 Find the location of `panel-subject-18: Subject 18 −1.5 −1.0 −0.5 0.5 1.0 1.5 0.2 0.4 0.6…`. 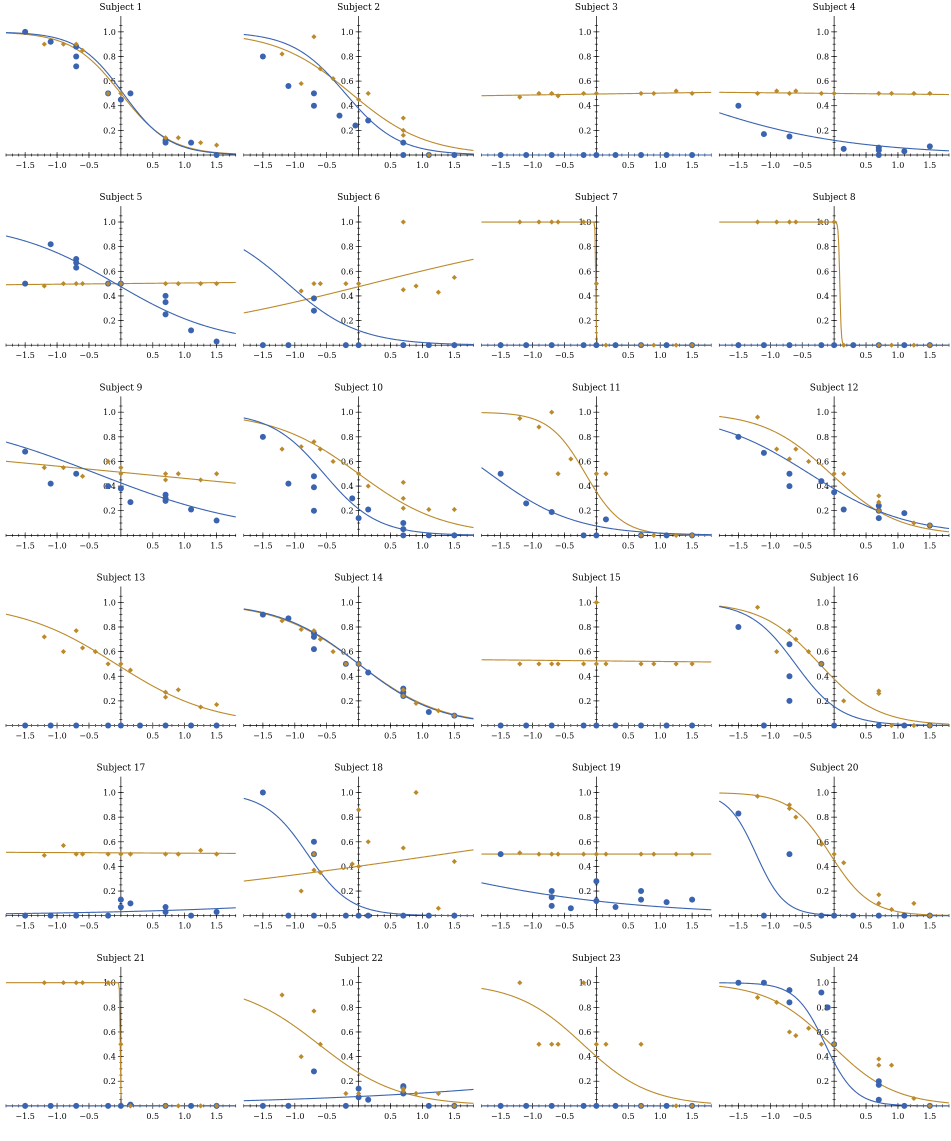

panel-subject-18: Subject 18 −1.5 −1.0 −0.5 0.5 1.0 1.5 0.2 0.4 0.6… is located at coordinates (358, 847).